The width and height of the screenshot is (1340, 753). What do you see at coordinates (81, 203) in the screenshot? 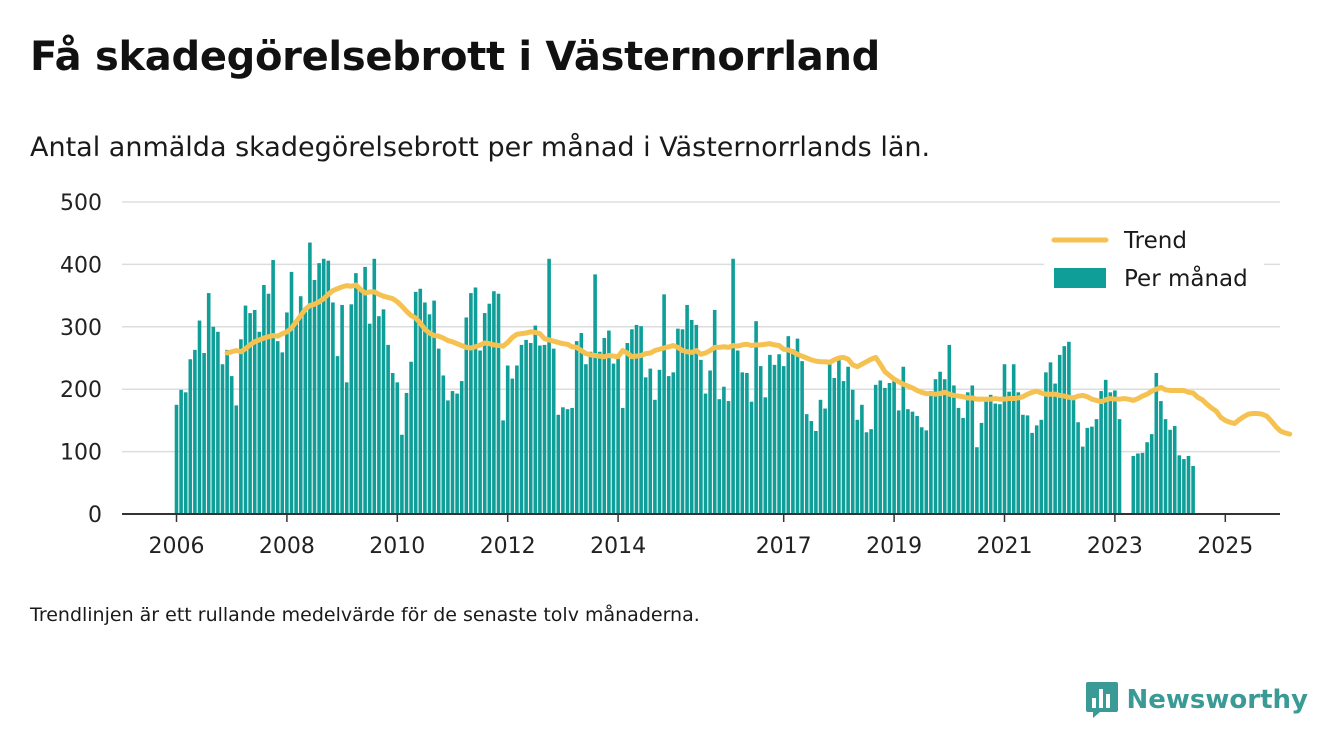
I see `y-tick-label: 500` at bounding box center [81, 203].